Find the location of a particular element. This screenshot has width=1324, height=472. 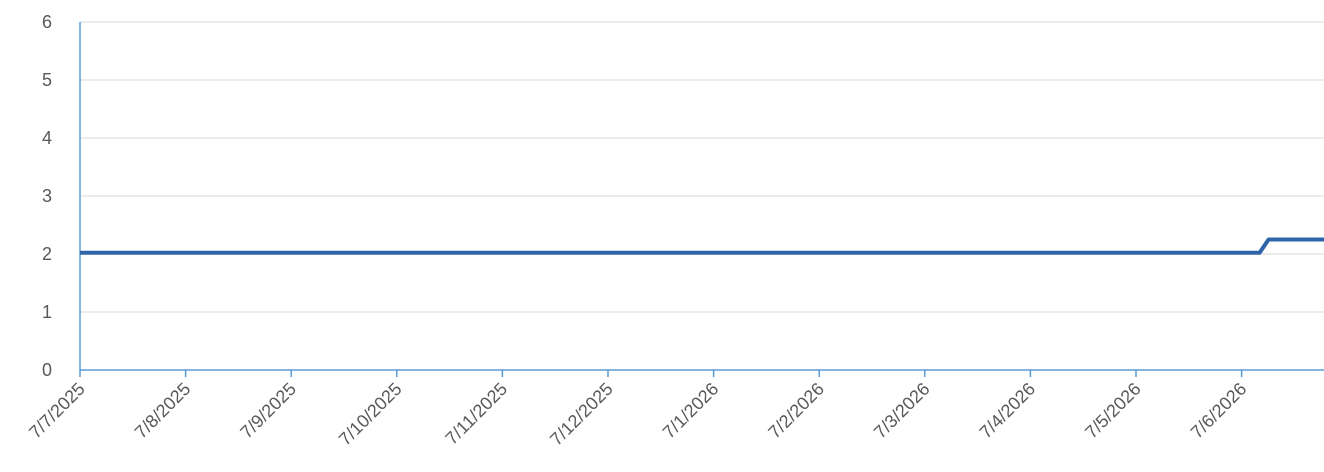

x-tick-label: 7/4/2026 is located at coordinates (1008, 411).